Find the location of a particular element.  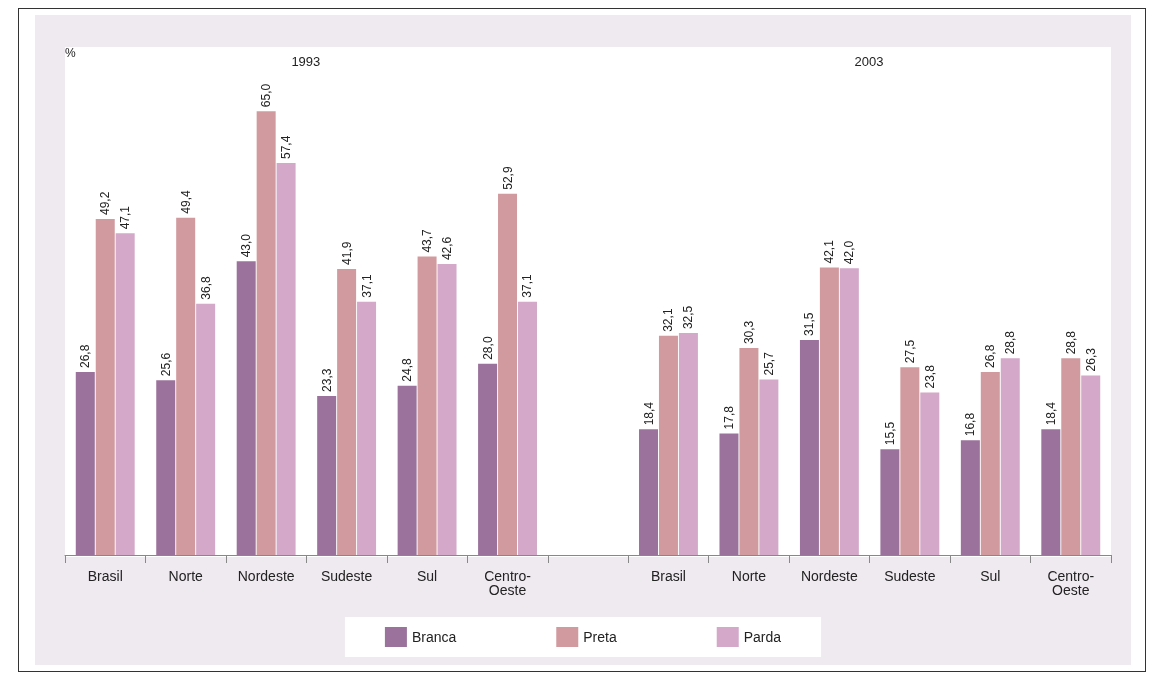

data-label: 26,3 is located at coordinates (1090, 359).